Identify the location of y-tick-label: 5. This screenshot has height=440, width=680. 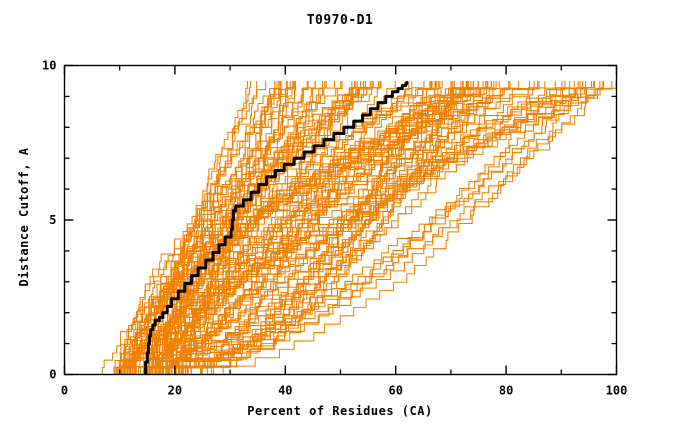
(52, 220).